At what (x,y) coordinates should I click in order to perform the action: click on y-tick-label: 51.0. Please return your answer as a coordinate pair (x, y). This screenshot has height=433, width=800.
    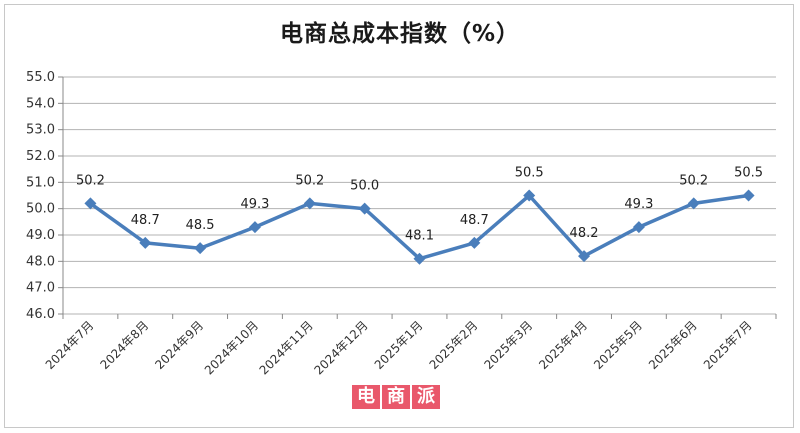
    Looking at the image, I should click on (40, 182).